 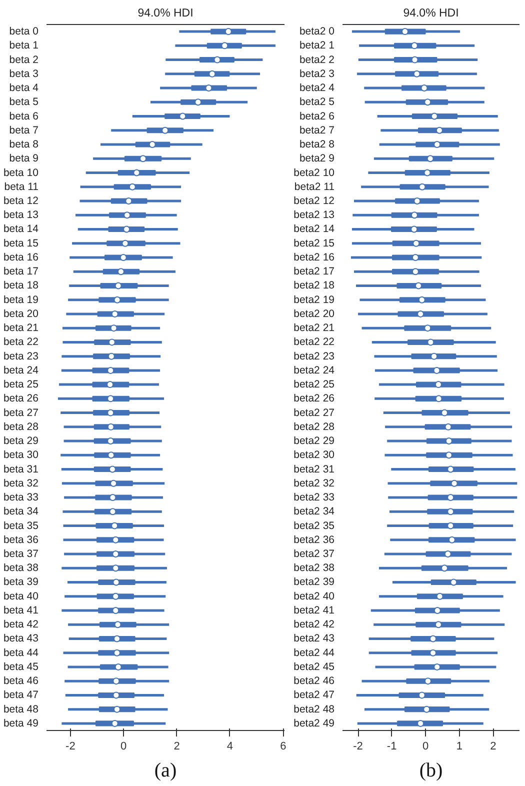 I want to click on y-tick-label: beta2 5, so click(x=317, y=102).